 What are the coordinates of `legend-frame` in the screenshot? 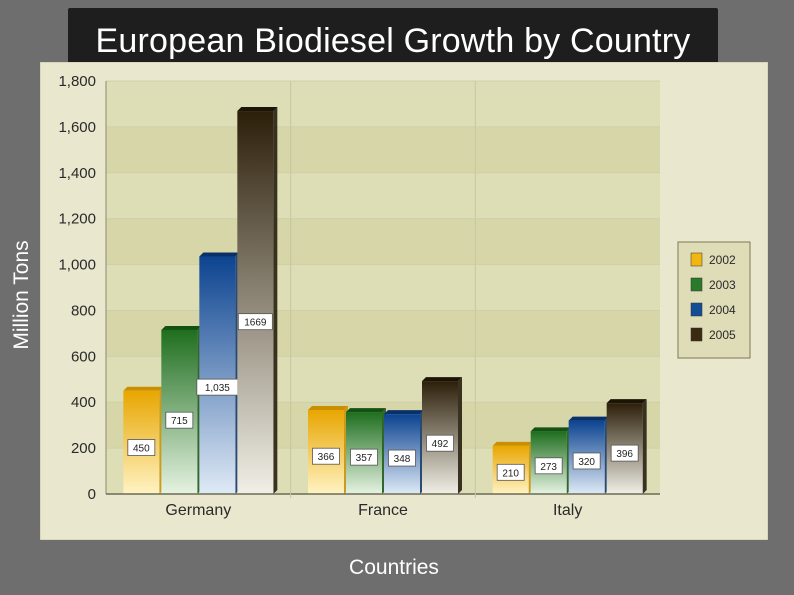 It's located at (714, 300).